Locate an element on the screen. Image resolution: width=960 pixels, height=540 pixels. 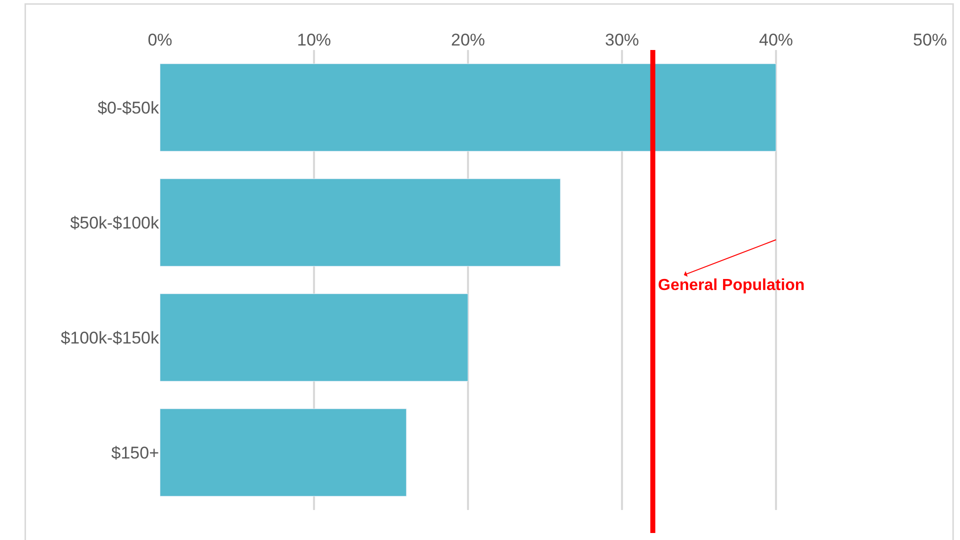
ref-line-label: General Population is located at coordinates (731, 285).